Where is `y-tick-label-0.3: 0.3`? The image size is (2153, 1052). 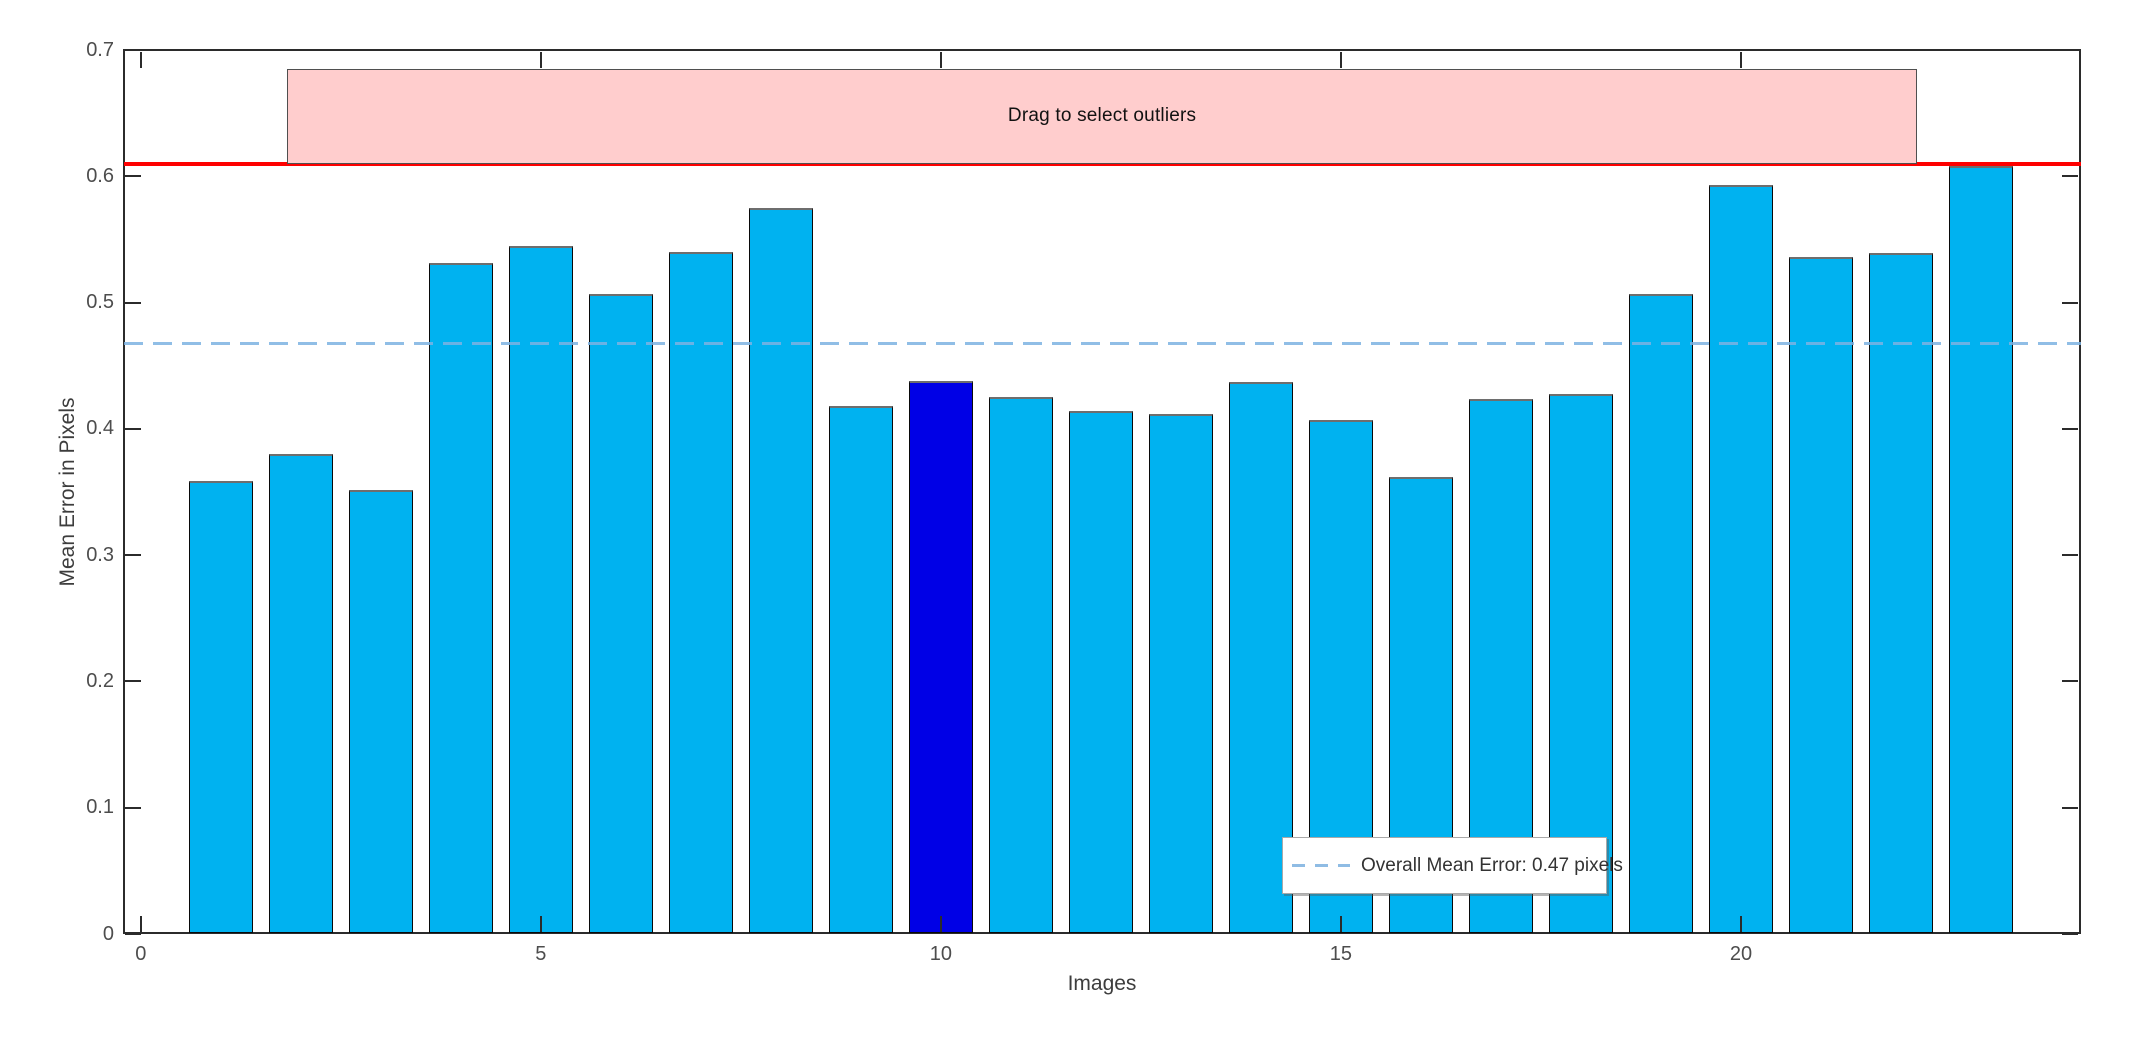
y-tick-label-0.3: 0.3 is located at coordinates (100, 554).